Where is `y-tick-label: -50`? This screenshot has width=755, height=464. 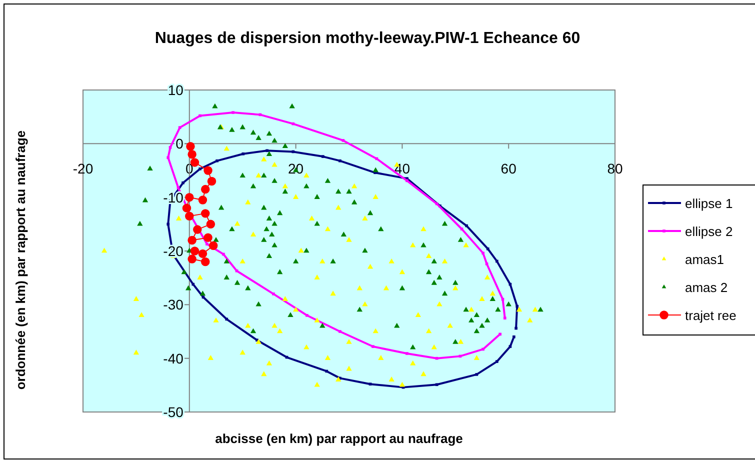
y-tick-label: -50 is located at coordinates (173, 412).